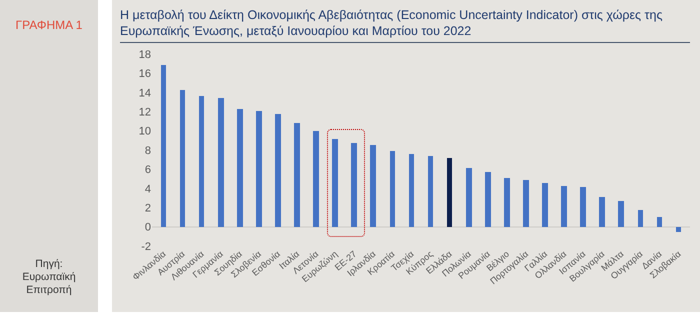 The width and height of the screenshot is (700, 320). Describe the element at coordinates (49, 277) in the screenshot. I see `text: Πηγή: Ευρωπαϊκή Επιτροπή` at that location.